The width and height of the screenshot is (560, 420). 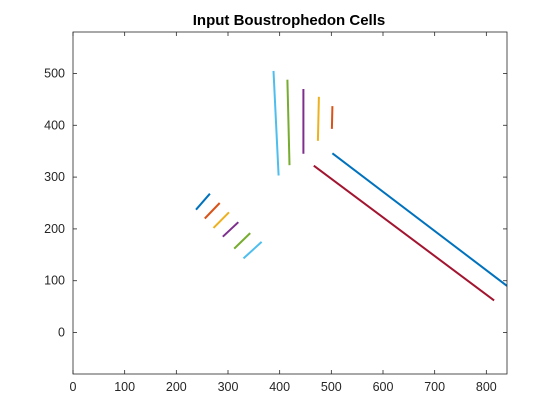 What do you see at coordinates (54, 125) in the screenshot?
I see `y-tick-label: 400` at bounding box center [54, 125].